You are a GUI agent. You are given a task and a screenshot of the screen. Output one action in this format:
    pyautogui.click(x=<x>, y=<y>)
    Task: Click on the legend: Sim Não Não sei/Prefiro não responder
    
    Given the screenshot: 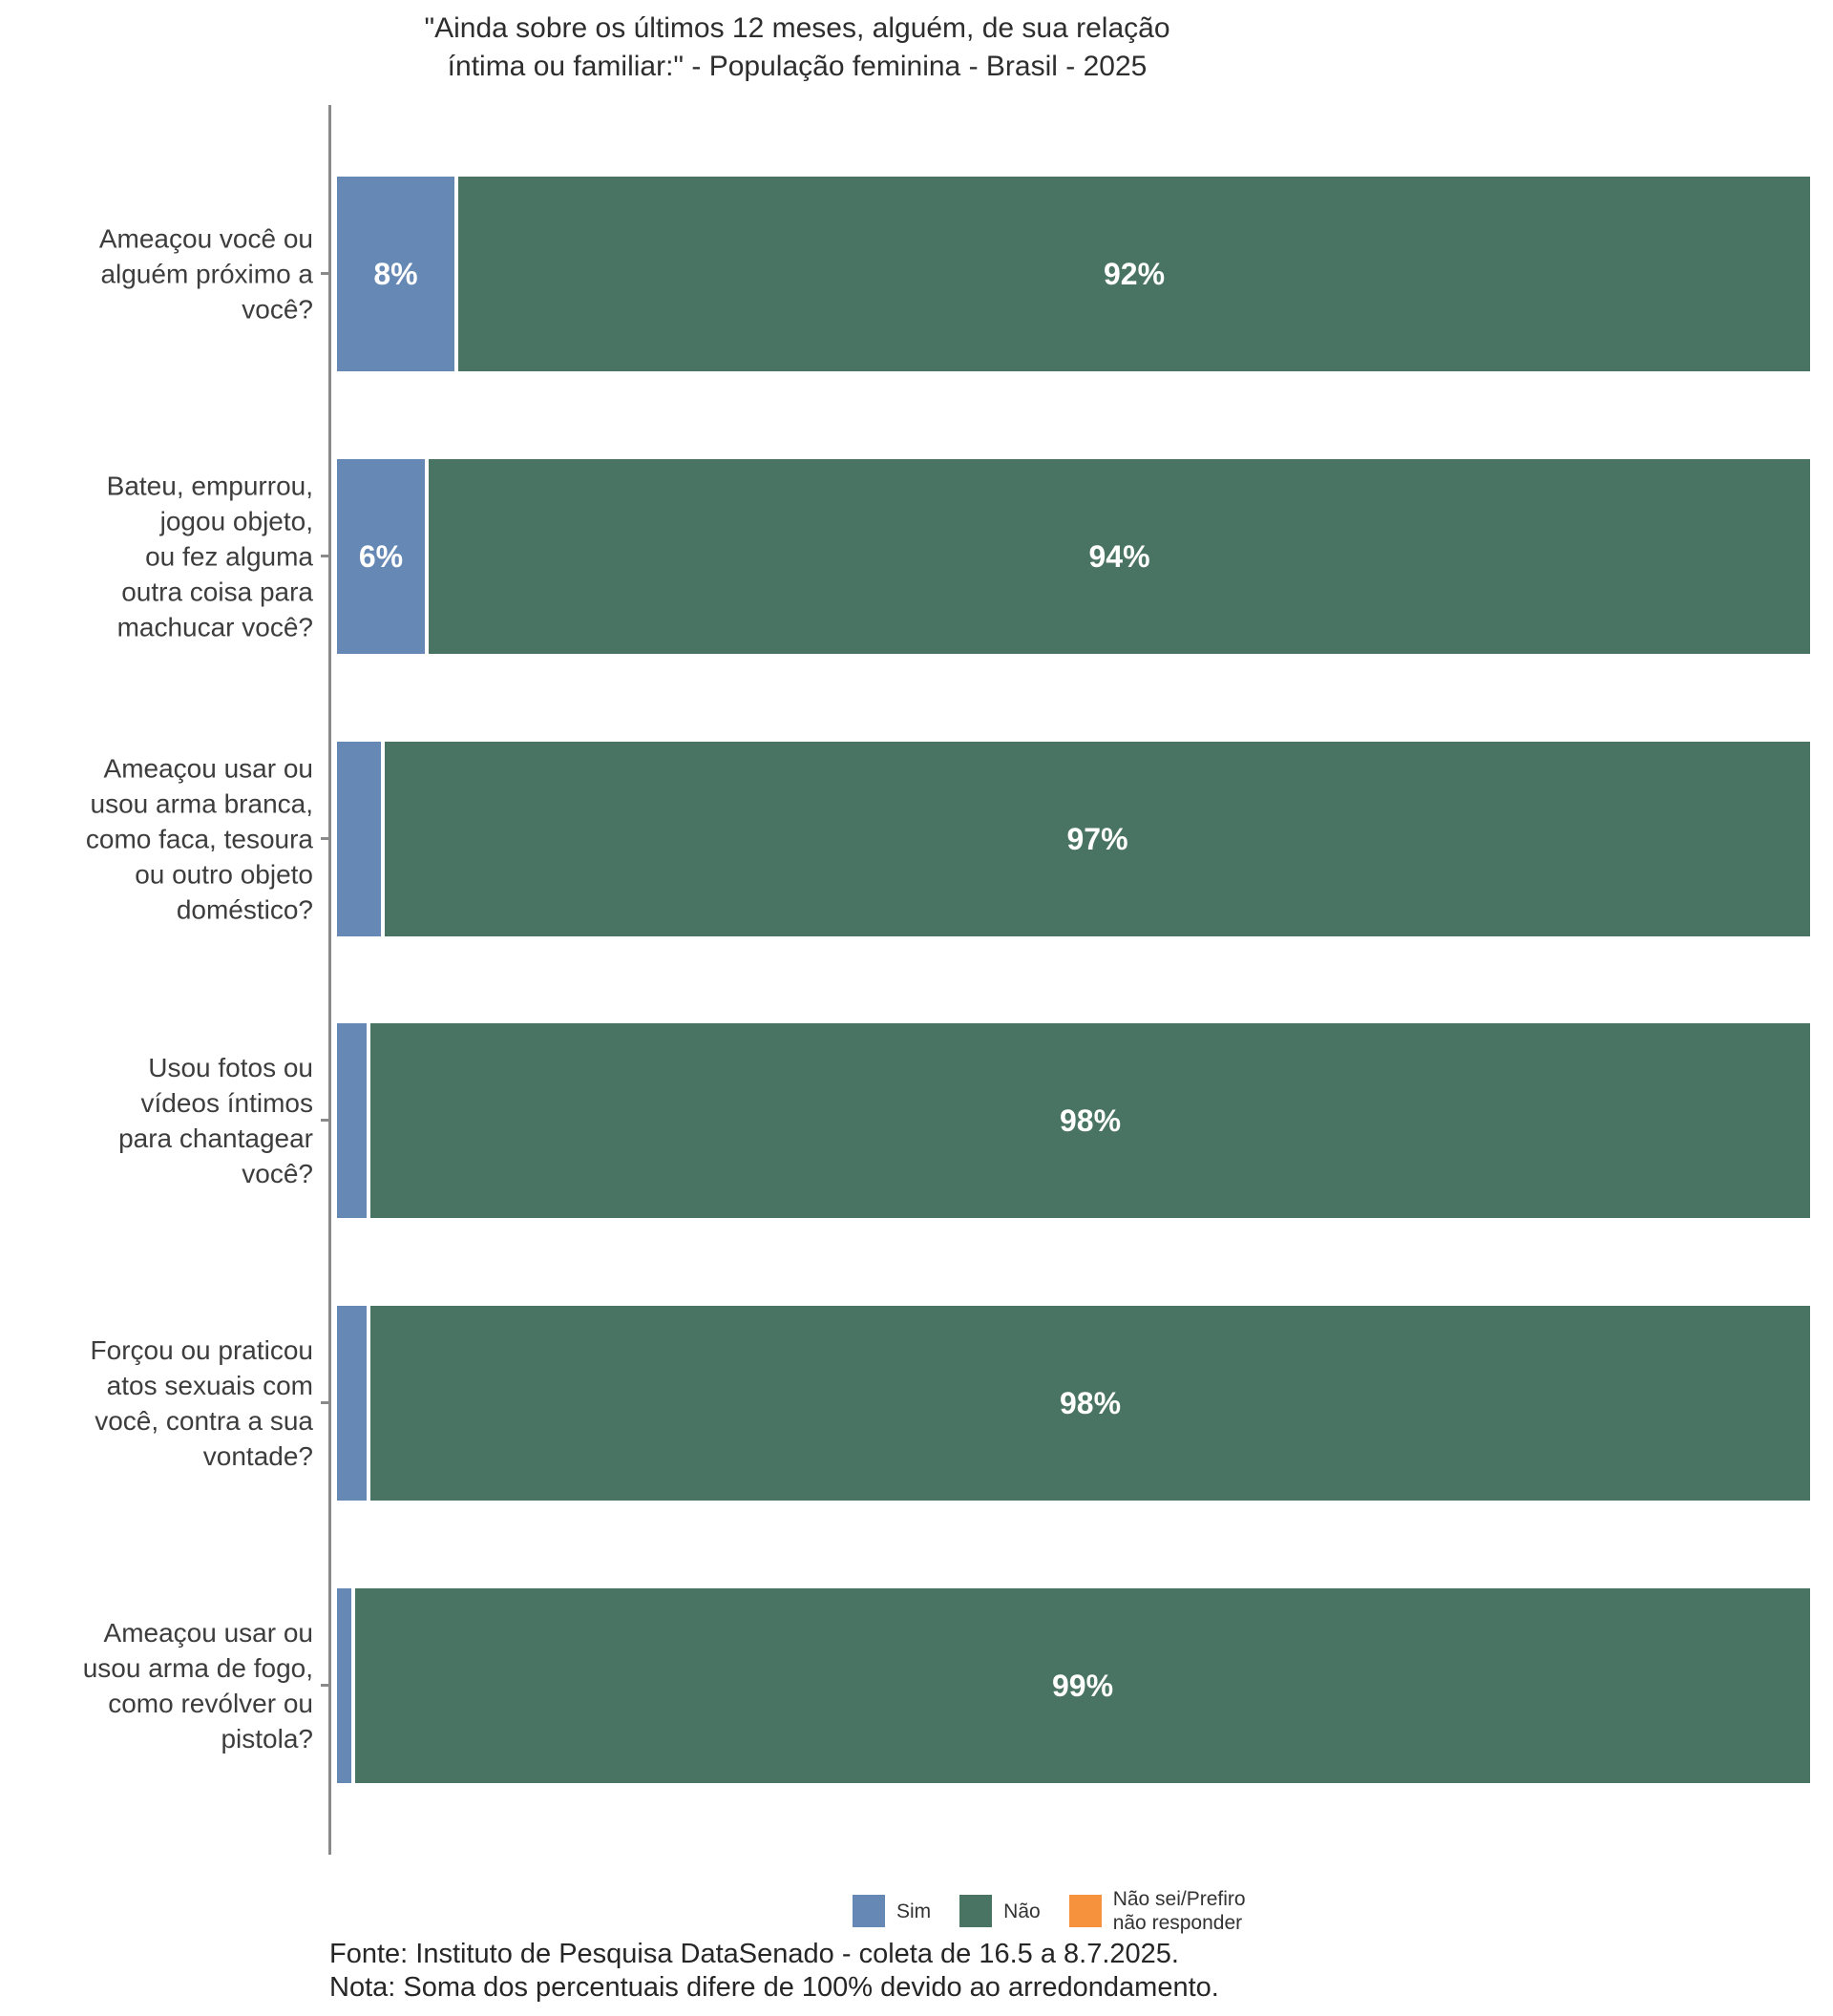 What is the action you would take?
    pyautogui.click(x=1049, y=1911)
    